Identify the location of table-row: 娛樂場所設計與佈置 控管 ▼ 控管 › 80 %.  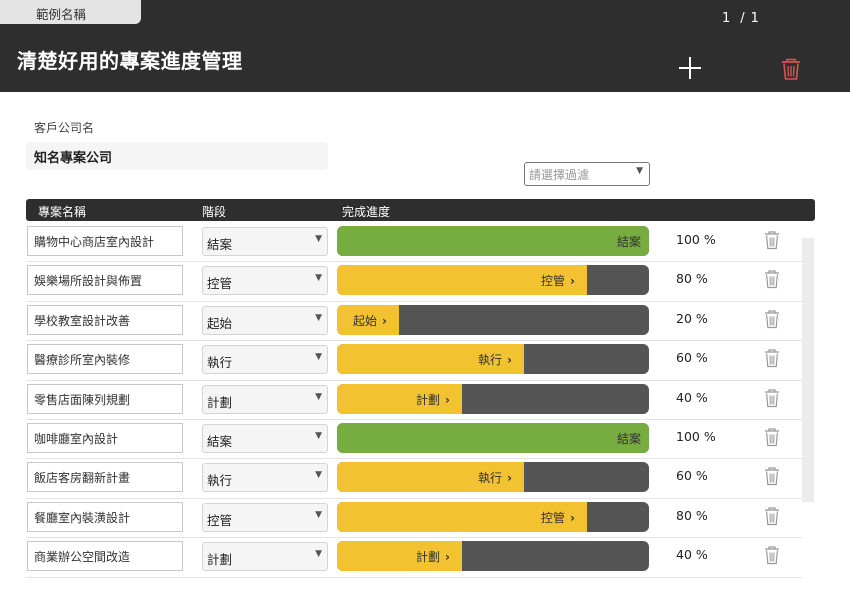
(414, 282).